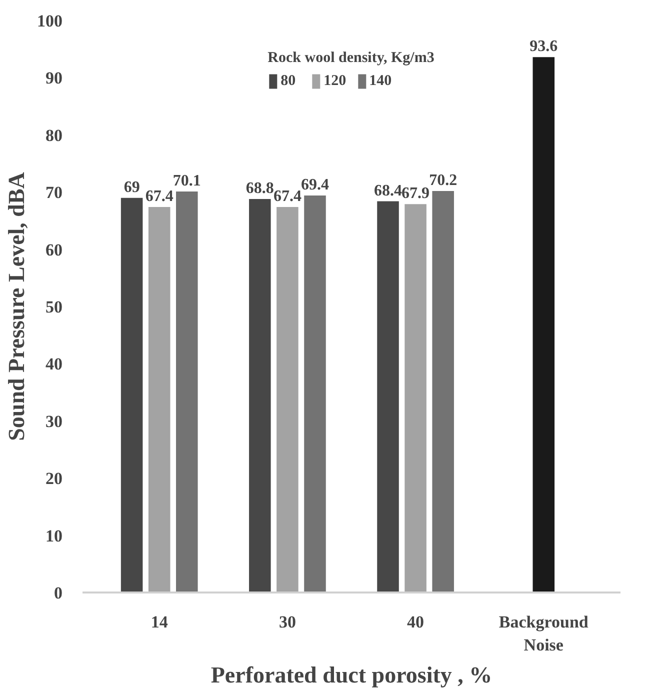 The image size is (648, 697). What do you see at coordinates (380, 81) in the screenshot?
I see `legend-label: 140` at bounding box center [380, 81].